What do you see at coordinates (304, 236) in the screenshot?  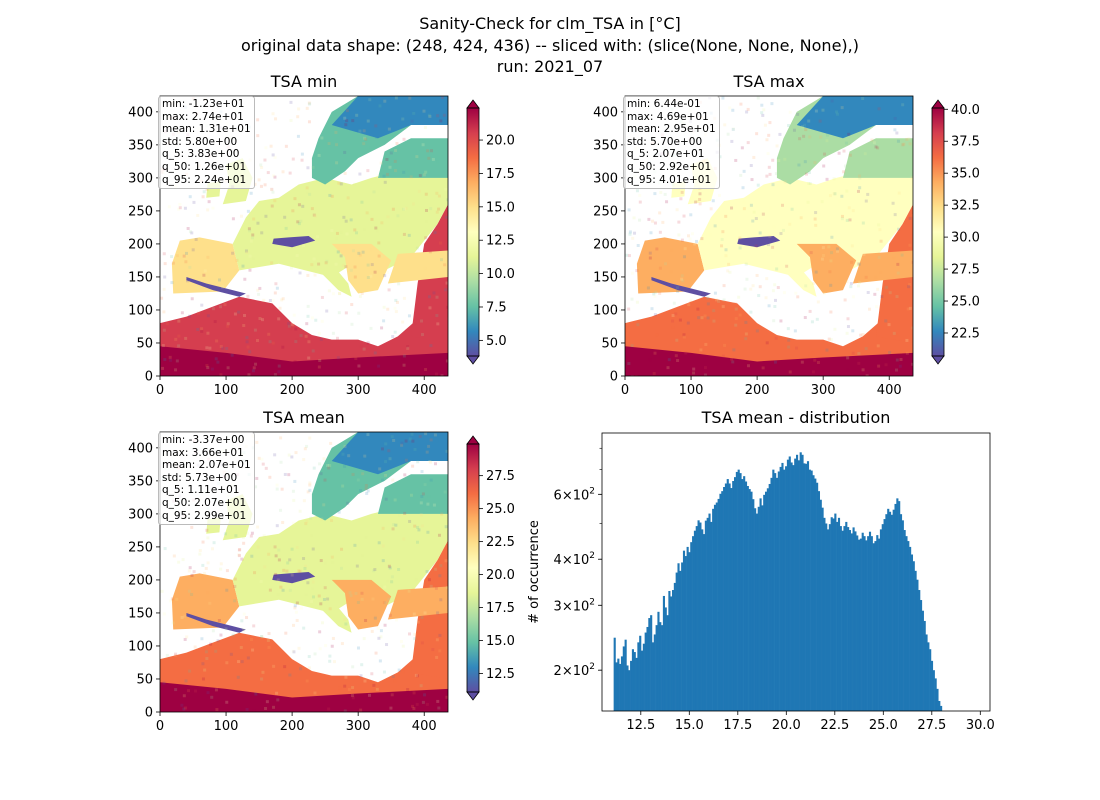 I see `map-frame` at bounding box center [304, 236].